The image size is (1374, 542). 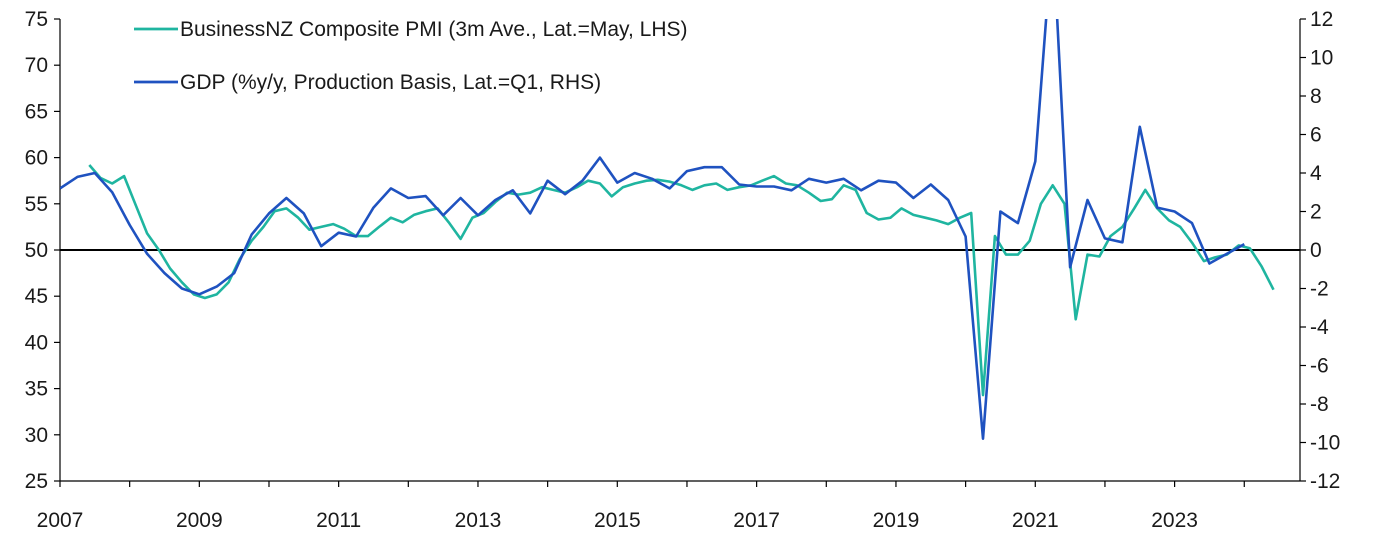 What do you see at coordinates (756, 520) in the screenshot?
I see `x-tick-label: 2017` at bounding box center [756, 520].